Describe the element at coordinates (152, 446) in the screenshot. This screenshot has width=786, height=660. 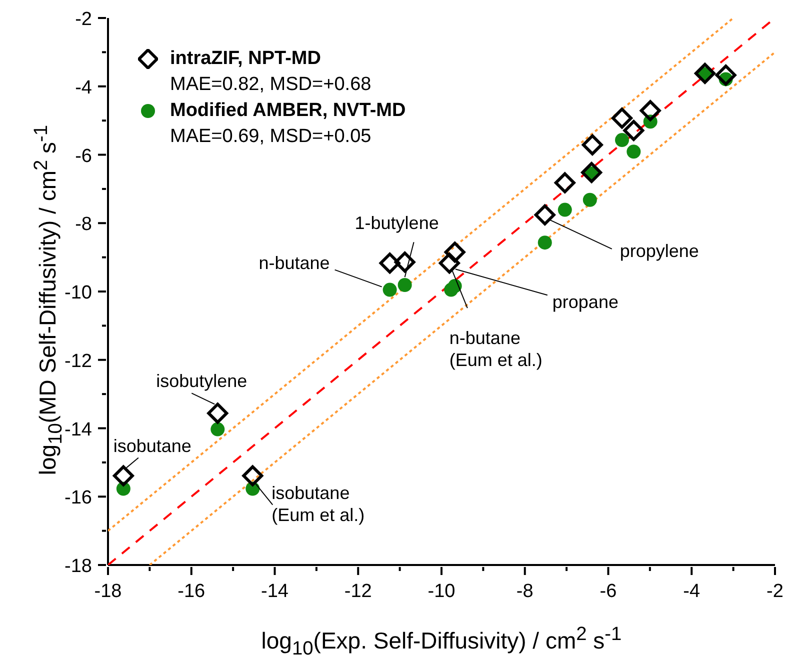
I see `annotation: isobutane` at that location.